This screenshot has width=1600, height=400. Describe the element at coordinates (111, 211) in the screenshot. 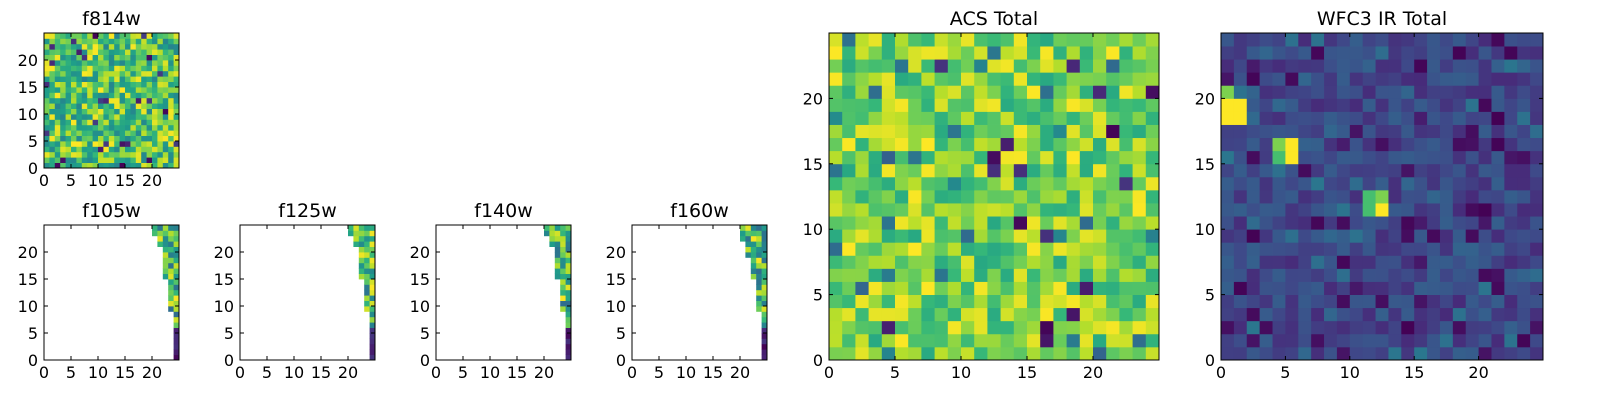

I see `panel-title: f105w` at that location.